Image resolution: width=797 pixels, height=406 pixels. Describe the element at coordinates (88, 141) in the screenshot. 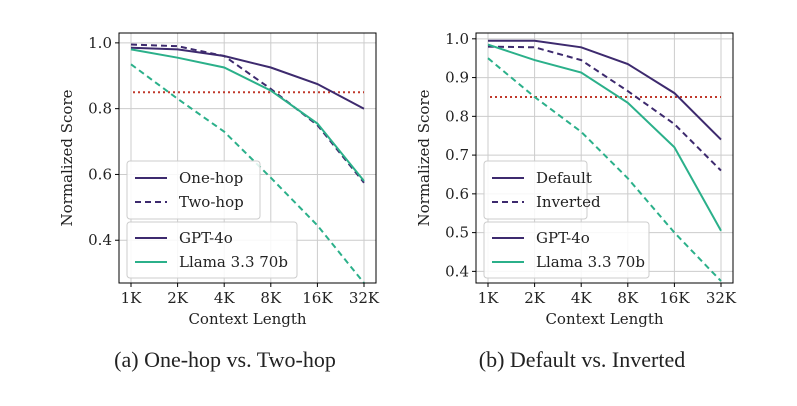

I see `y-axis: 0.4 0.6 0.8 1.0 Normalized Score` at that location.